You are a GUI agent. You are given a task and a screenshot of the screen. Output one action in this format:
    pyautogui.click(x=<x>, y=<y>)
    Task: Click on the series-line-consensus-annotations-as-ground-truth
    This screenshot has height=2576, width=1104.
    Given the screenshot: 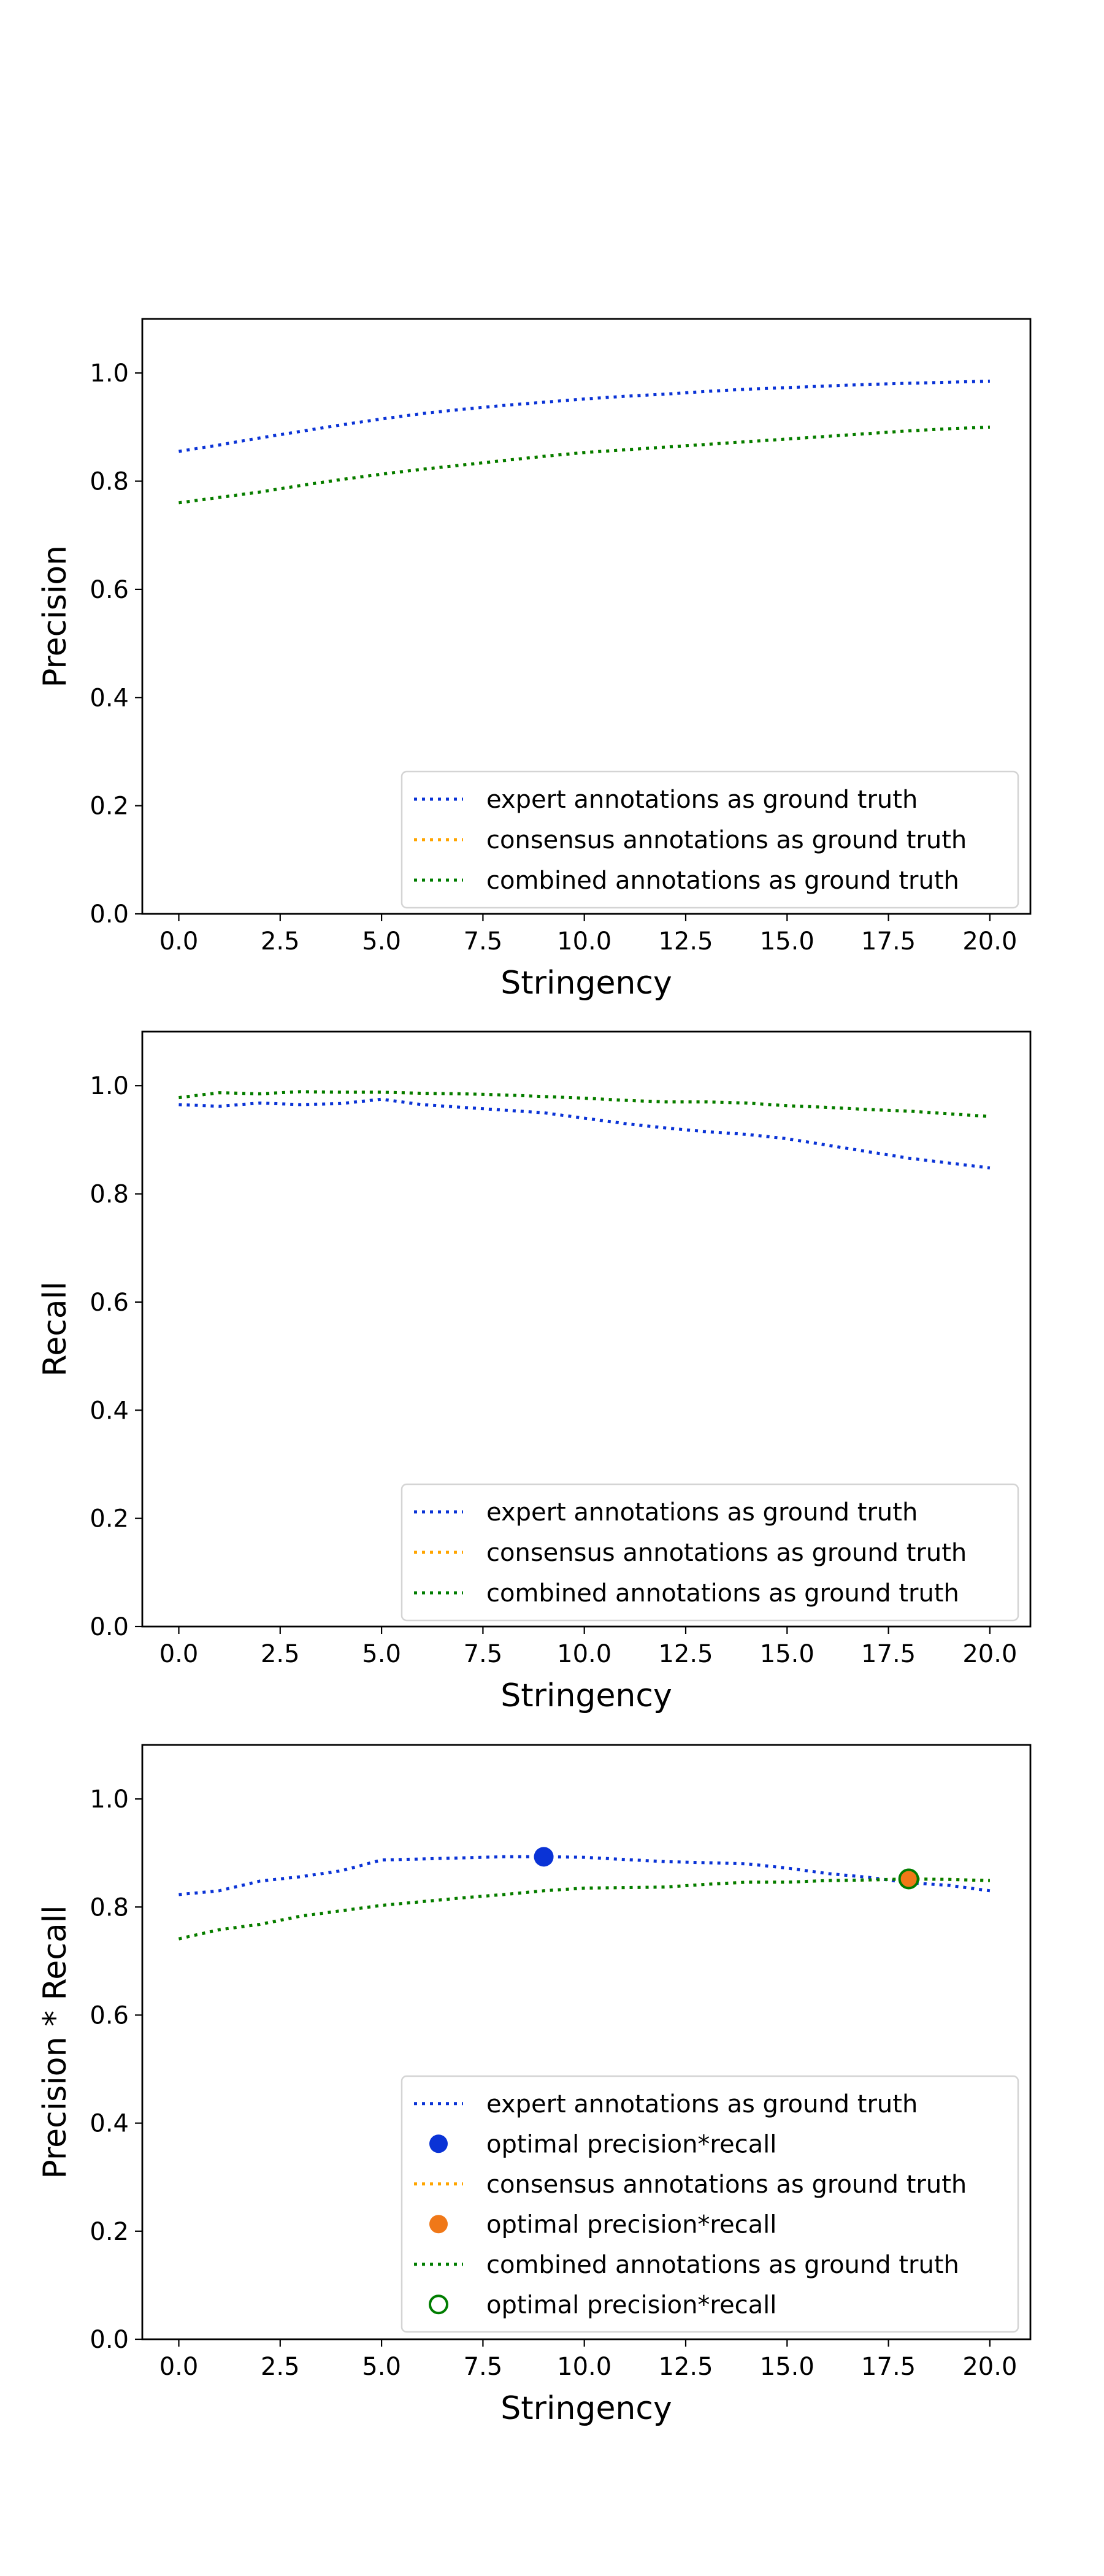 What is the action you would take?
    pyautogui.click(x=584, y=465)
    